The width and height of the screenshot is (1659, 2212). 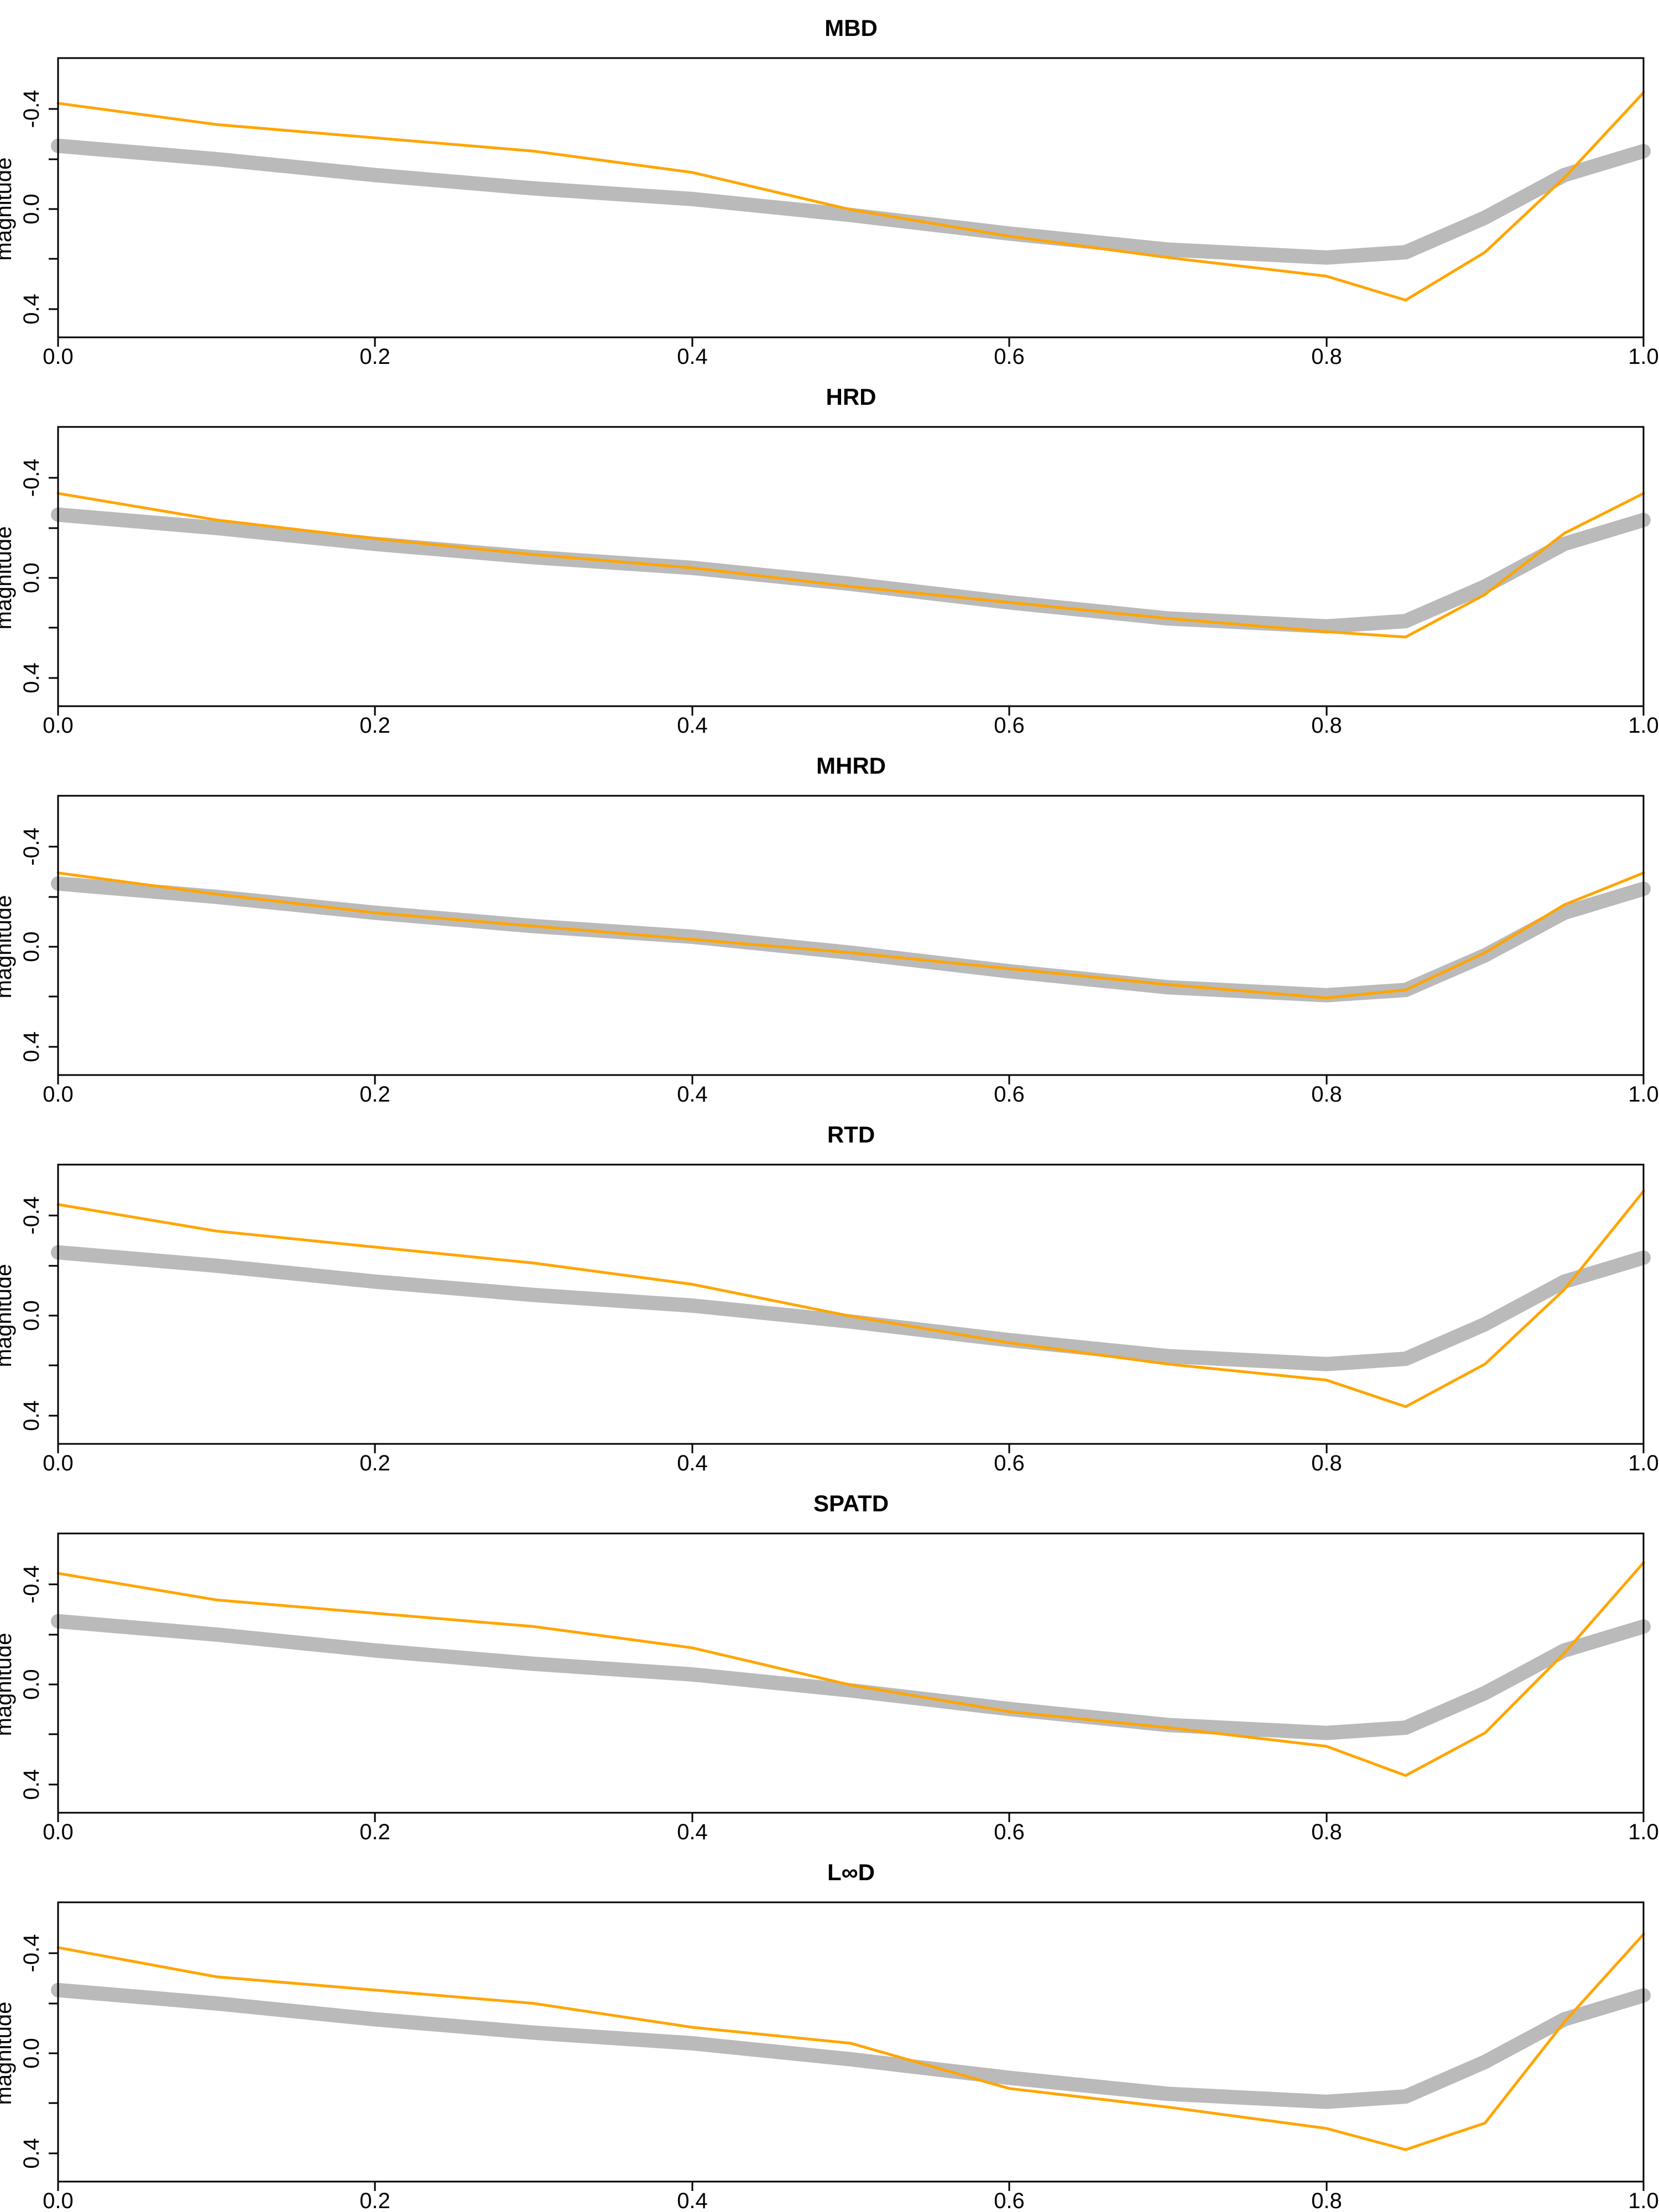 What do you see at coordinates (851, 1872) in the screenshot?
I see `panel-title: L∞D` at bounding box center [851, 1872].